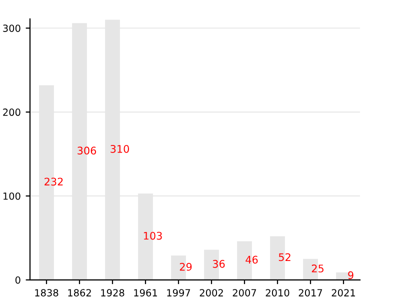  What do you see at coordinates (11, 196) in the screenshot?
I see `y-tick-label: 100` at bounding box center [11, 196].